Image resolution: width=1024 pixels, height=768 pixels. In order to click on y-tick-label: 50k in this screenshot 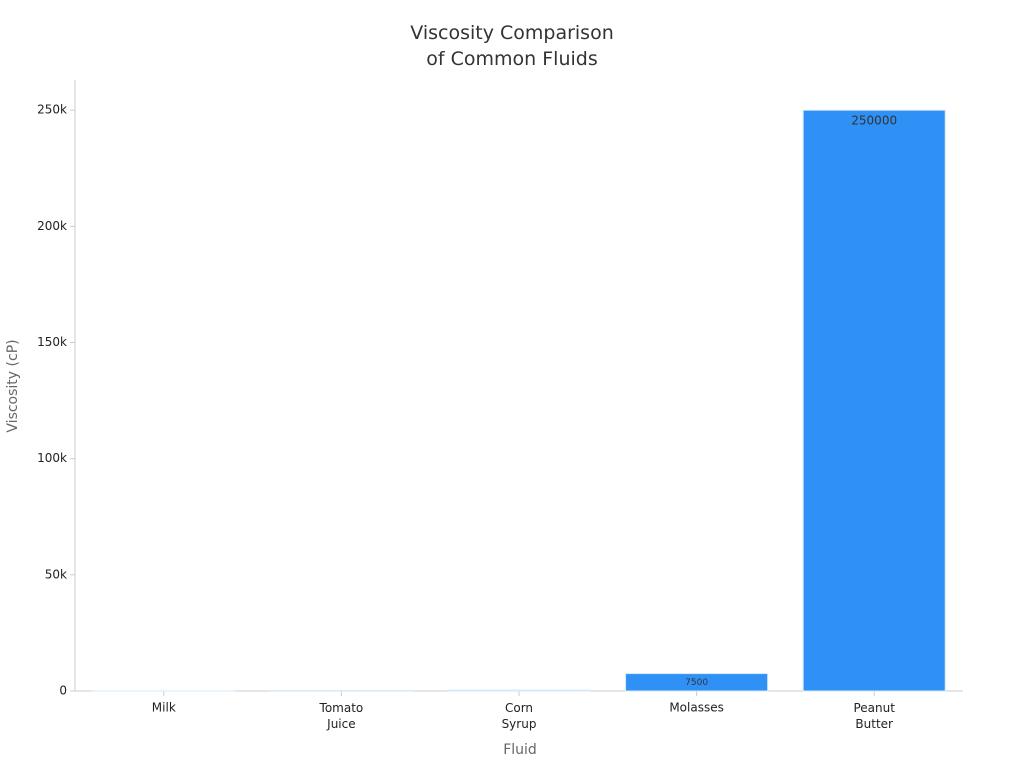, I will do `click(56, 574)`.